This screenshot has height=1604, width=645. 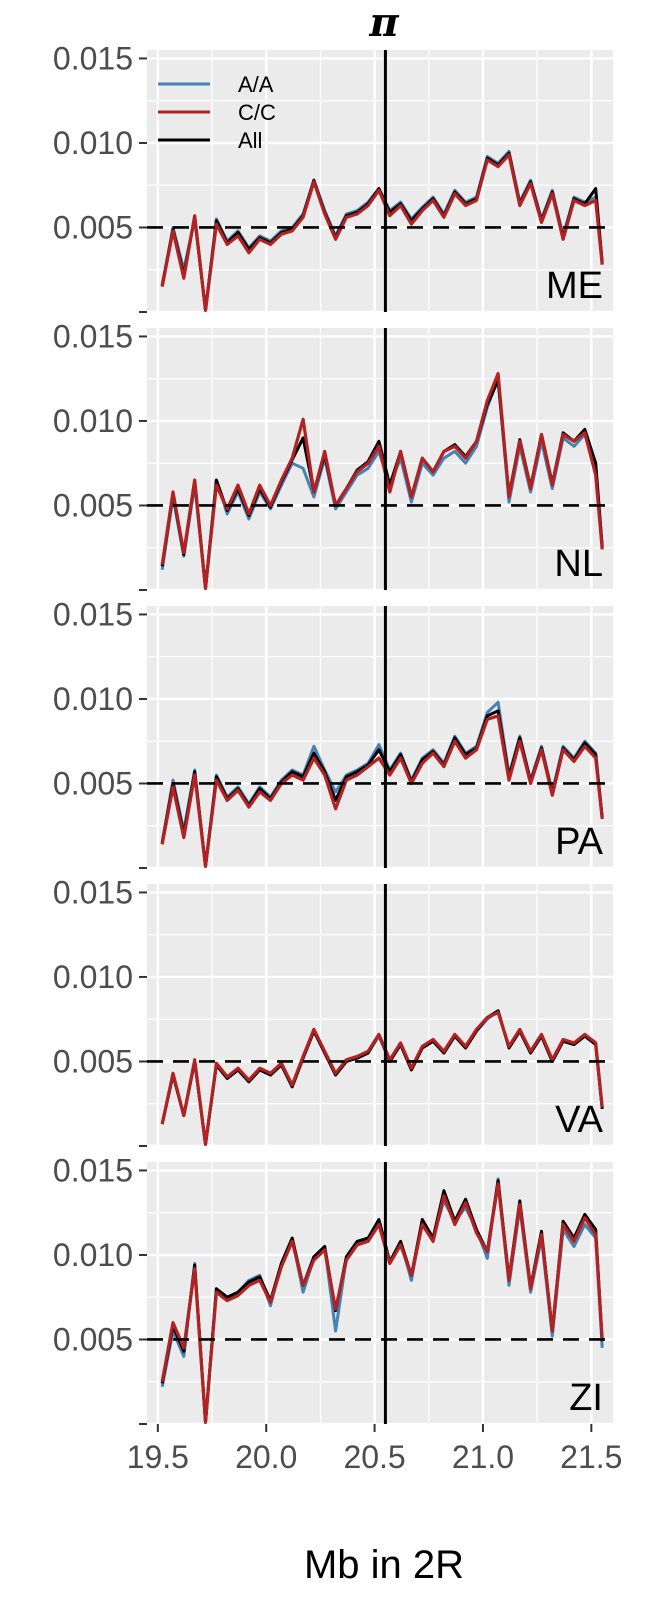 I want to click on panel-zi: 0.005 0.010 0.015 ZI, so click(x=333, y=1289).